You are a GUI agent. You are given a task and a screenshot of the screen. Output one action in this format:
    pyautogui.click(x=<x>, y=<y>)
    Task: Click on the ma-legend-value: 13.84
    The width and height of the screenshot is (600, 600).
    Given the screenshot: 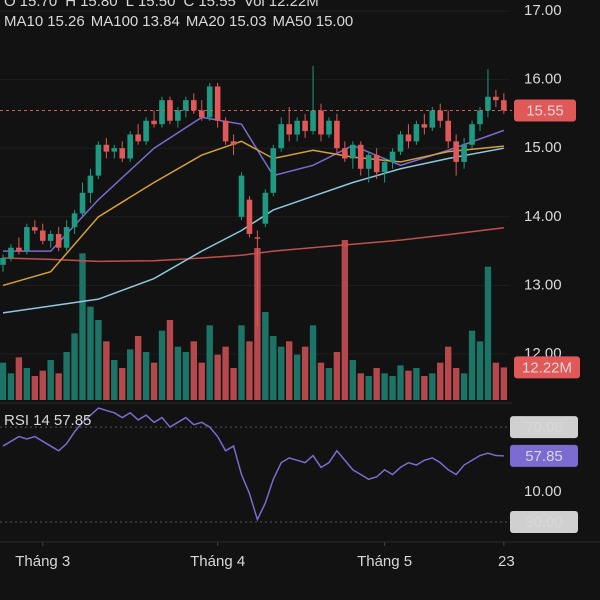 What is the action you would take?
    pyautogui.click(x=161, y=21)
    